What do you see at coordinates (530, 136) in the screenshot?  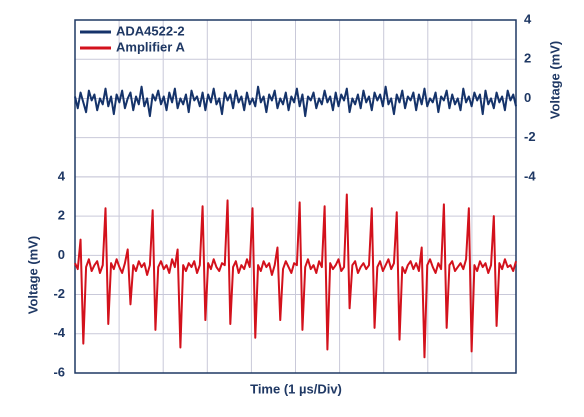 I see `y2-tick-label: -2` at bounding box center [530, 136].